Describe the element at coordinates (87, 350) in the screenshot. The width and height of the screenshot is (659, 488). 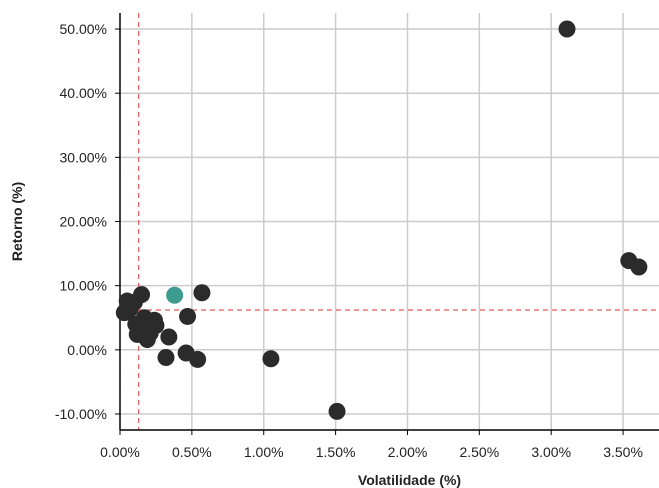
I see `y-tick-label: 0.00%` at that location.